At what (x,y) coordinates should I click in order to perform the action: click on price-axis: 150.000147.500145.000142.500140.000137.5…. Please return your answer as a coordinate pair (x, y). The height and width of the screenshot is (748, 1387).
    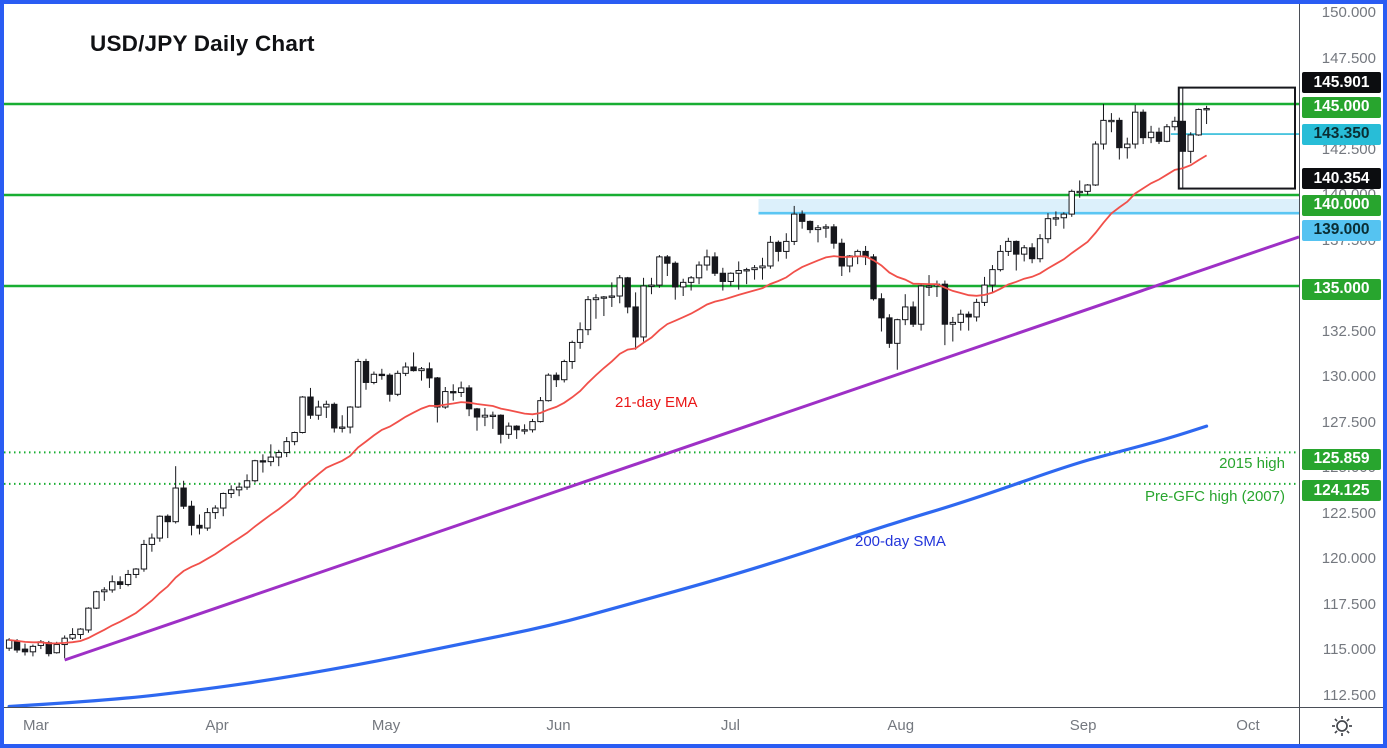
    Looking at the image, I should click on (1341, 355).